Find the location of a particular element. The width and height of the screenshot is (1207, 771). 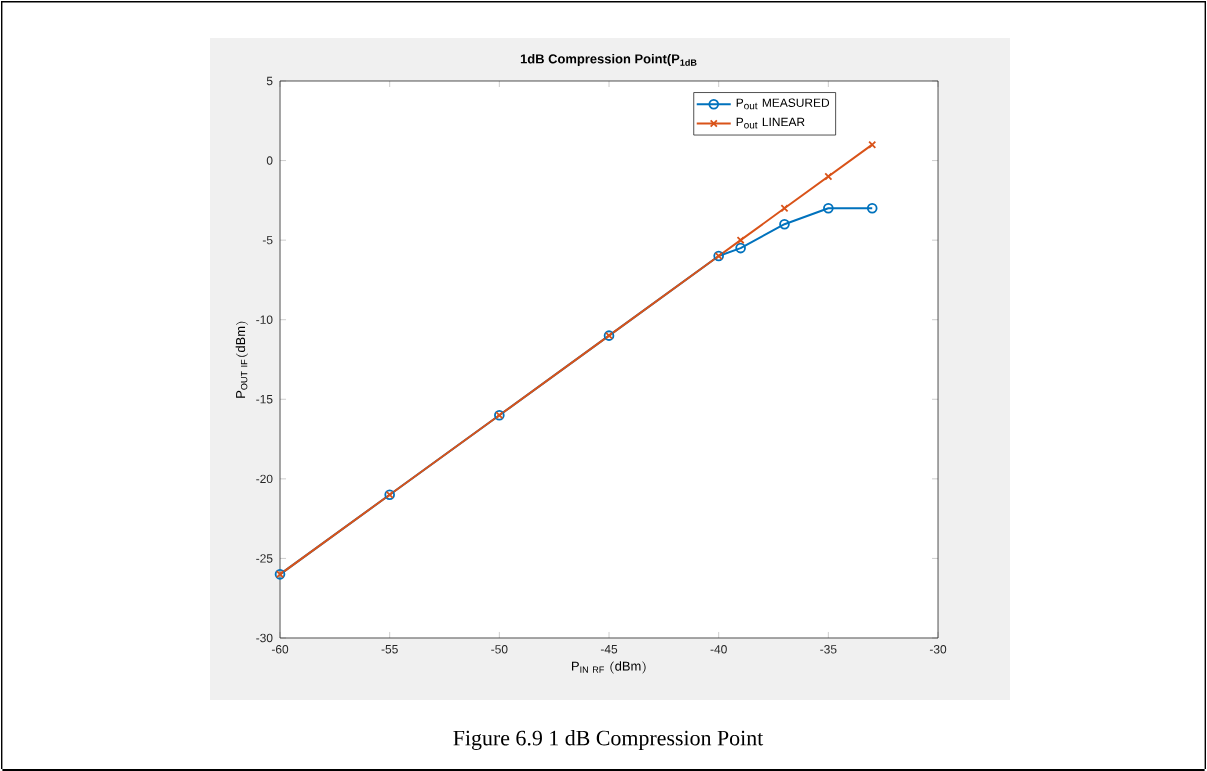

y-tick-label: -5 is located at coordinates (267, 240).